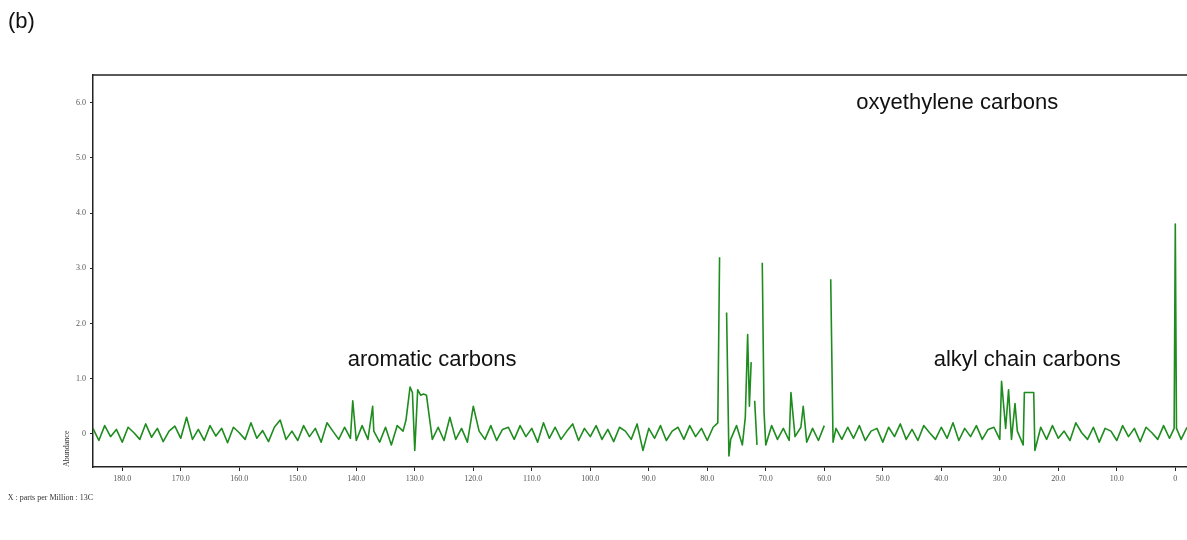 The height and width of the screenshot is (540, 1187). What do you see at coordinates (999, 478) in the screenshot?
I see `x-tick-label: 30.0` at bounding box center [999, 478].